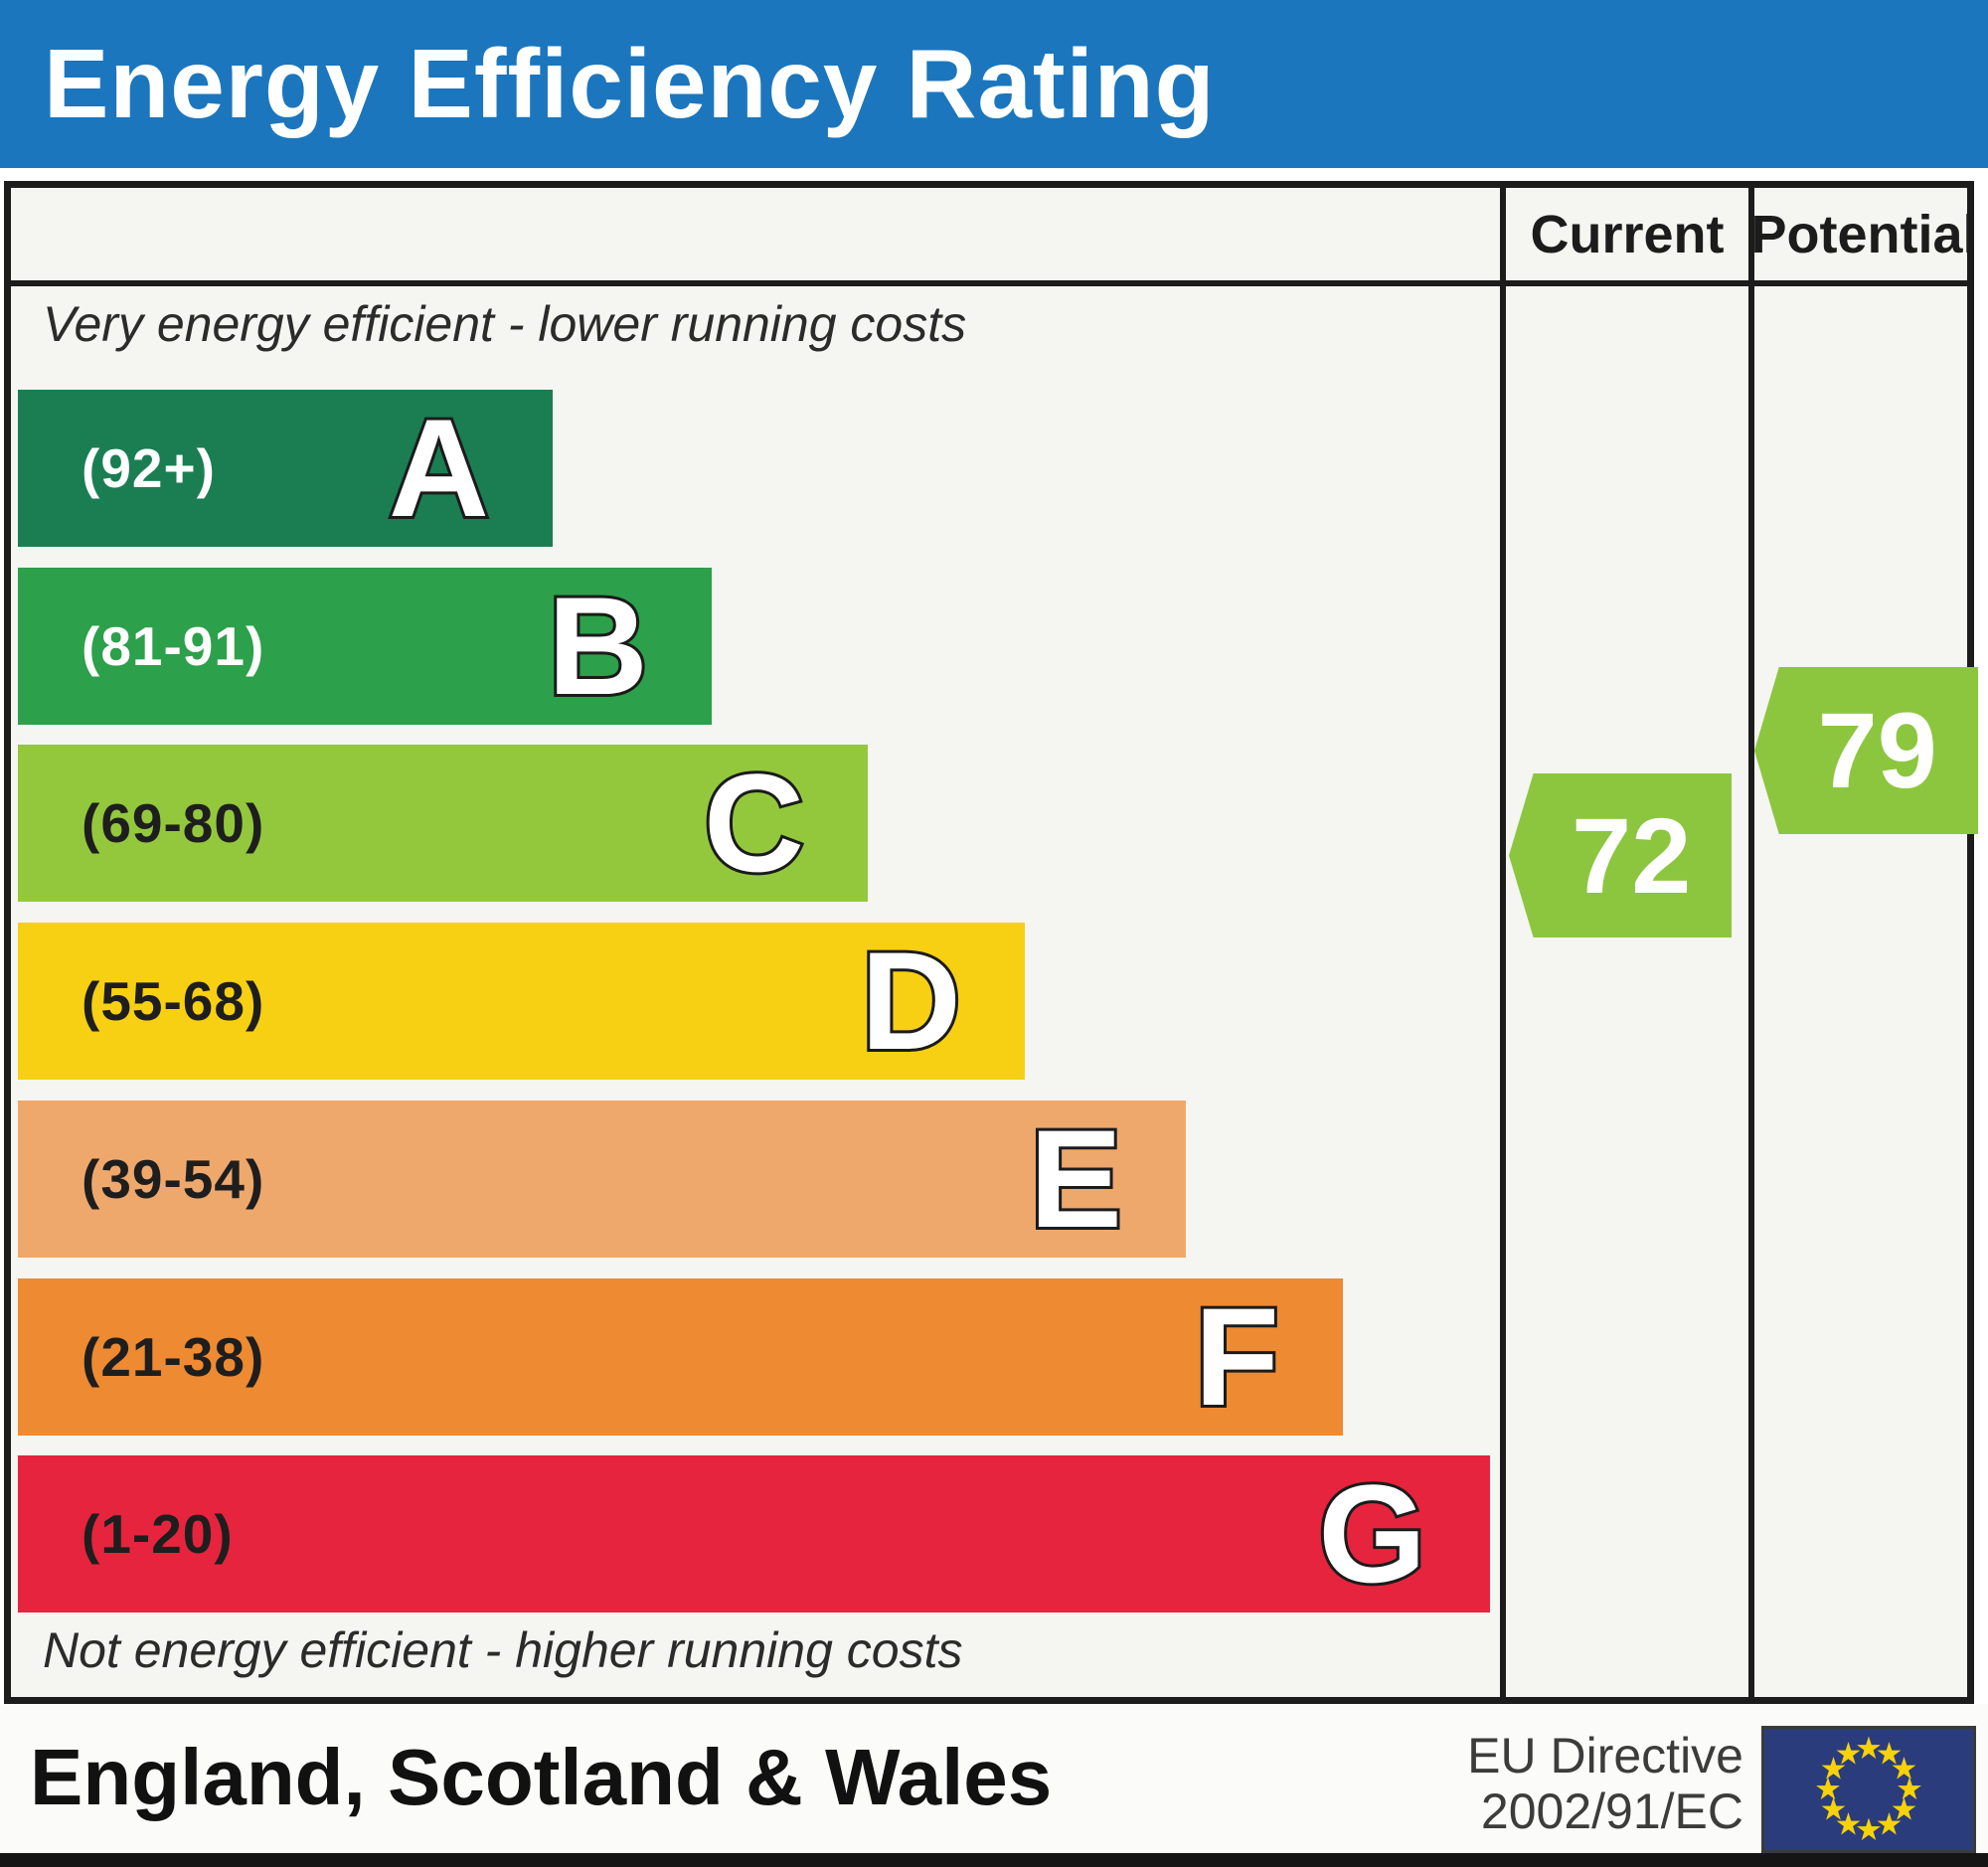 The width and height of the screenshot is (1988, 1867). Describe the element at coordinates (158, 1534) in the screenshot. I see `band-score-range: (1-20)` at that location.